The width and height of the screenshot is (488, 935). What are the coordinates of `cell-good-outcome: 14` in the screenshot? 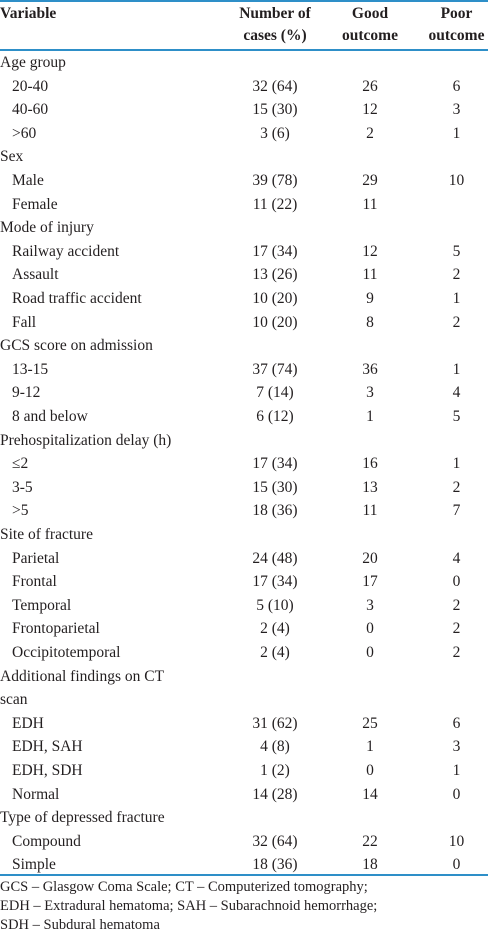 It's located at (370, 794).